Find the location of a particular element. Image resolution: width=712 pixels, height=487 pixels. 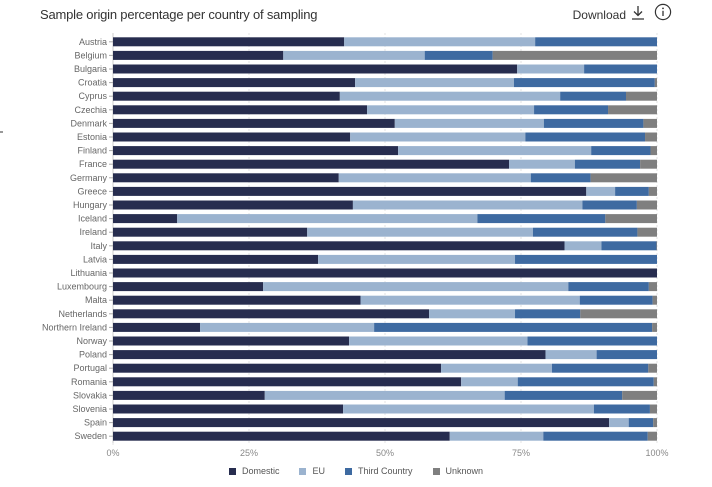

bar-segment-eu: Romania — EU: 10.4% is located at coordinates (489, 382).